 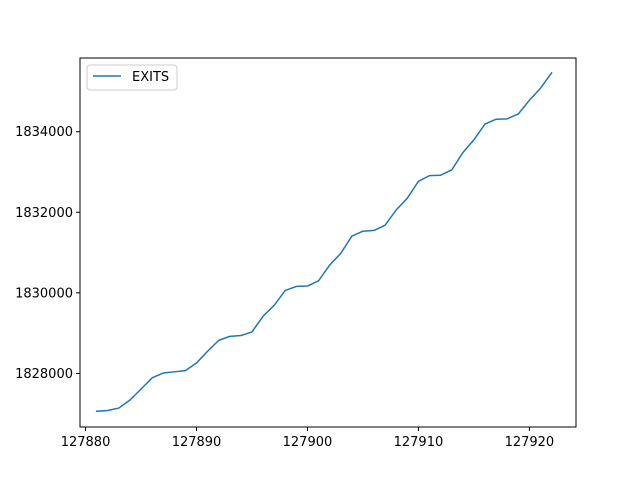 I want to click on y-axis: 1828000 1830000 1832000 1834000, so click(x=47, y=253).